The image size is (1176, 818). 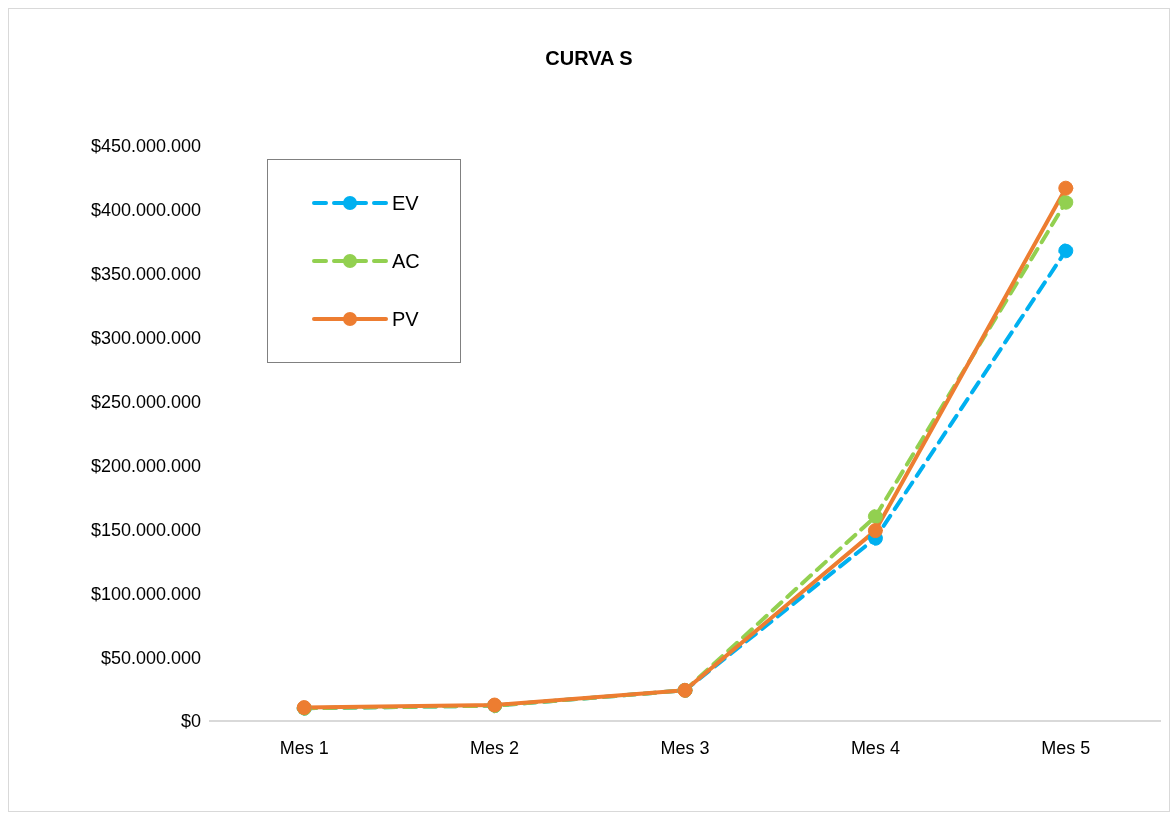 I want to click on legend-label: PV, so click(x=405, y=319).